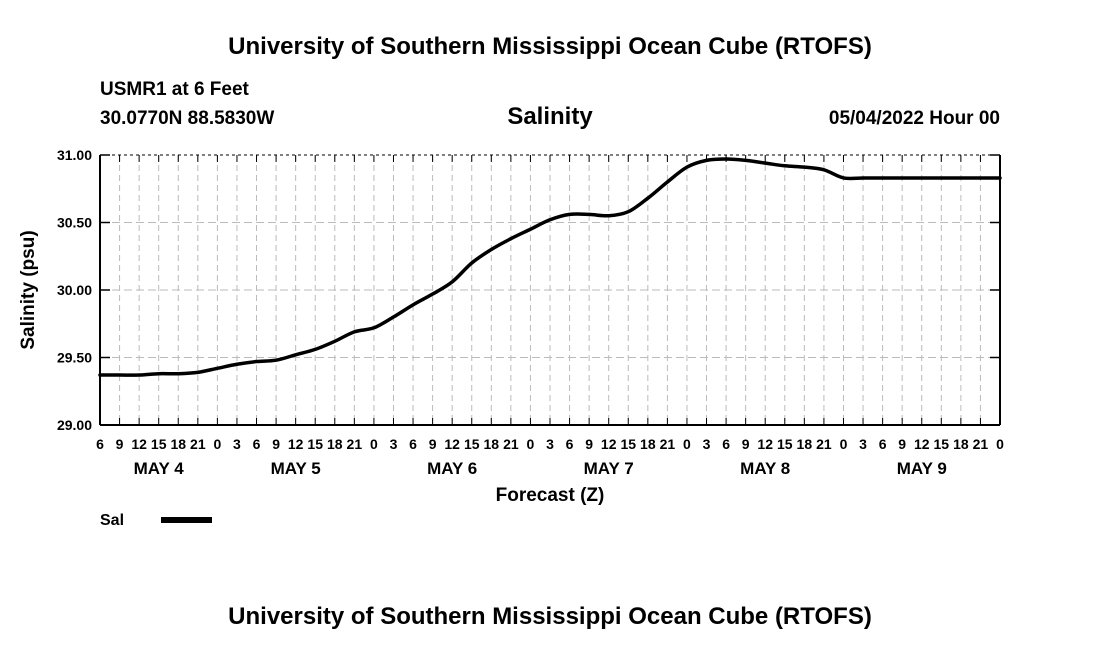  I want to click on day-label: MAY 7, so click(609, 468).